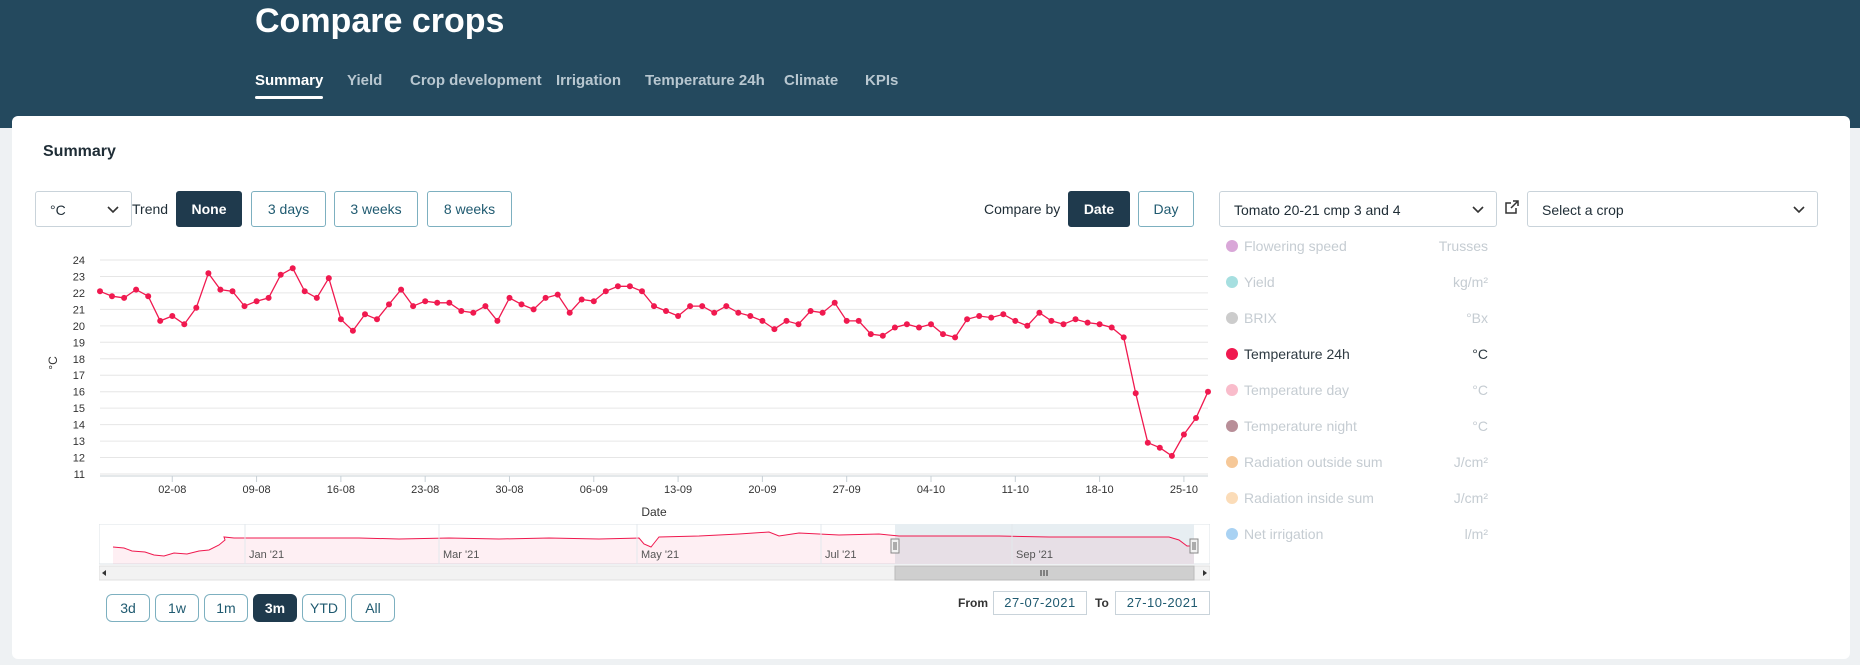 This screenshot has width=1860, height=665. Describe the element at coordinates (1357, 462) in the screenshot. I see `legend-item: Radiation outside sum J/cm²` at that location.